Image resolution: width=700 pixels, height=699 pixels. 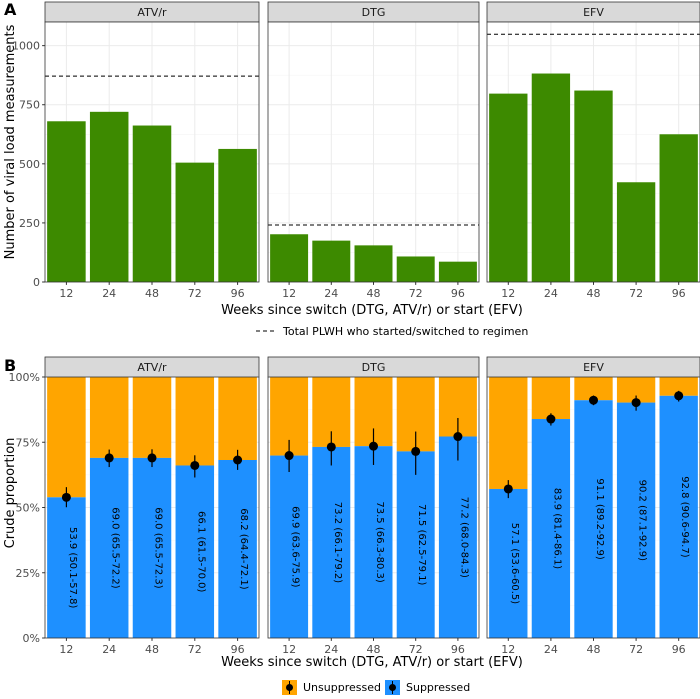 I want to click on bar-label-0-0: 53.9 (50.1-57.8), so click(x=72, y=567).